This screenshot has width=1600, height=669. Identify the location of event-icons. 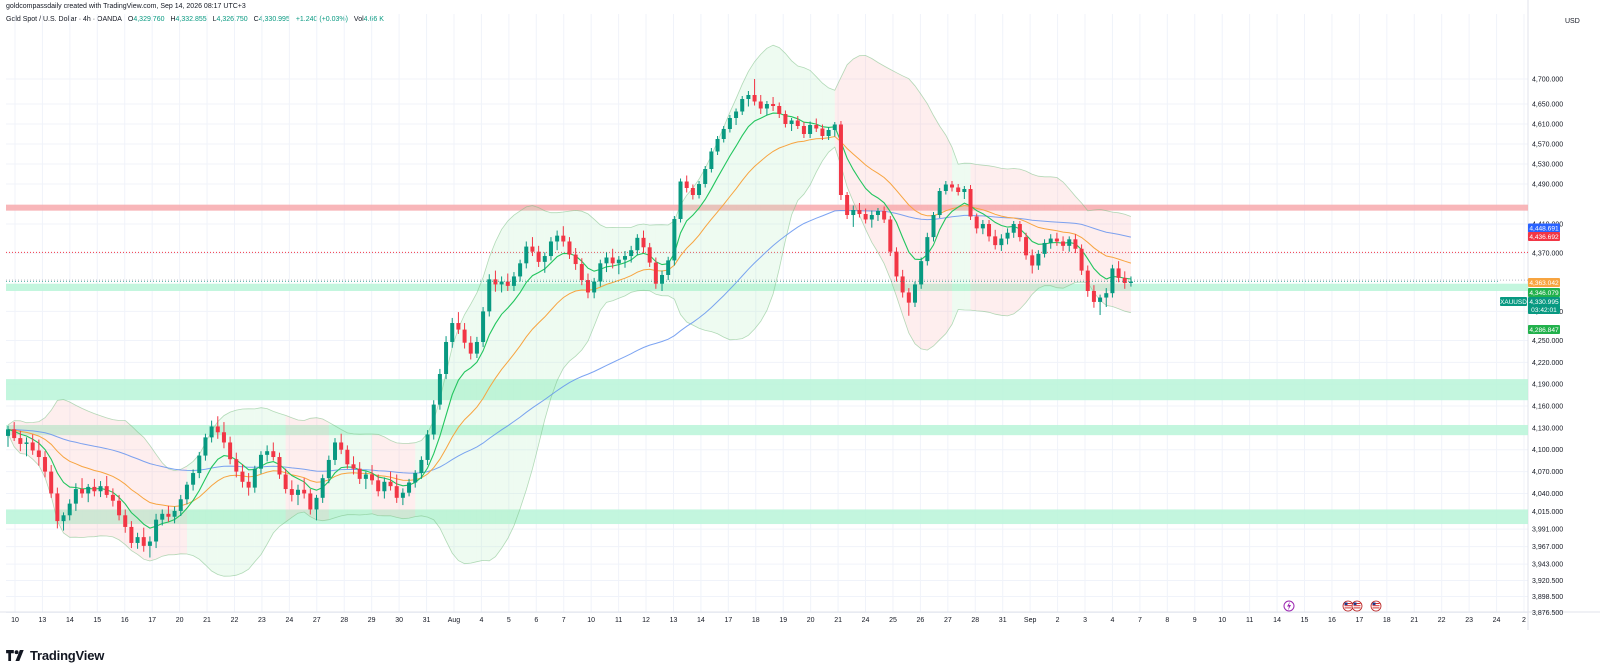
(1332, 606).